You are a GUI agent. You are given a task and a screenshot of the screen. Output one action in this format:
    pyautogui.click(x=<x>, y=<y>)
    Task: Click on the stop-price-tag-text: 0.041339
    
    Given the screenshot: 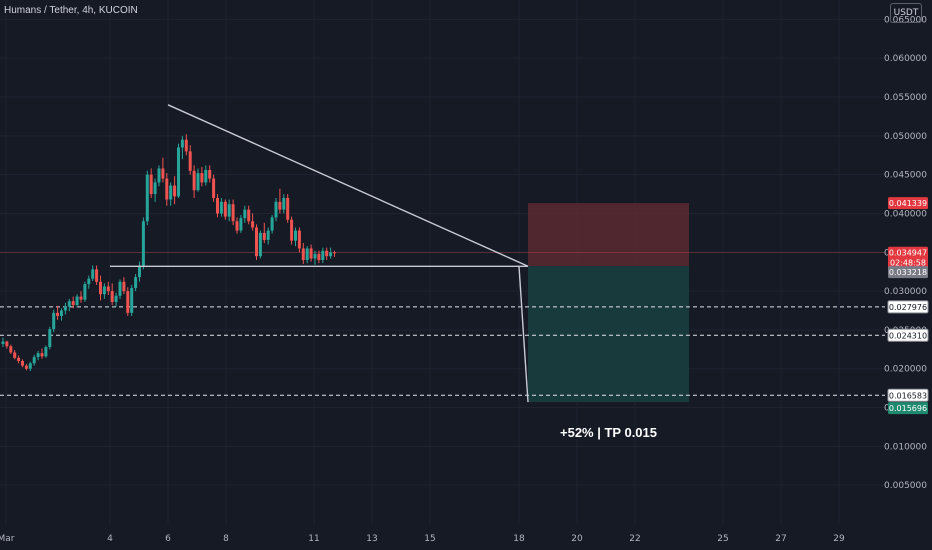 What is the action you would take?
    pyautogui.click(x=908, y=203)
    